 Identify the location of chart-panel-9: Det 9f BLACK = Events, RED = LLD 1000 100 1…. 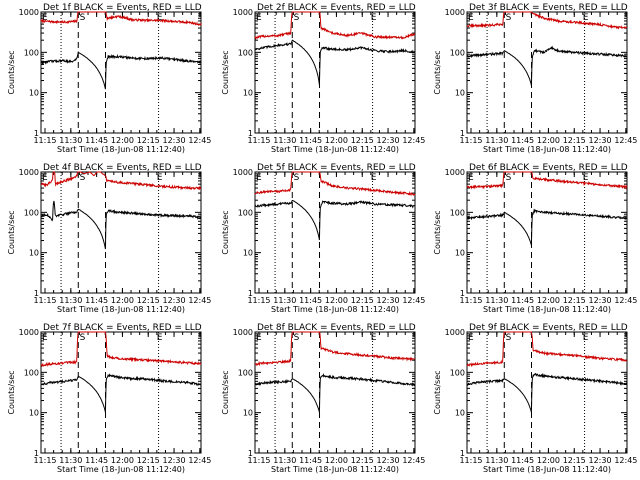
(535, 398).